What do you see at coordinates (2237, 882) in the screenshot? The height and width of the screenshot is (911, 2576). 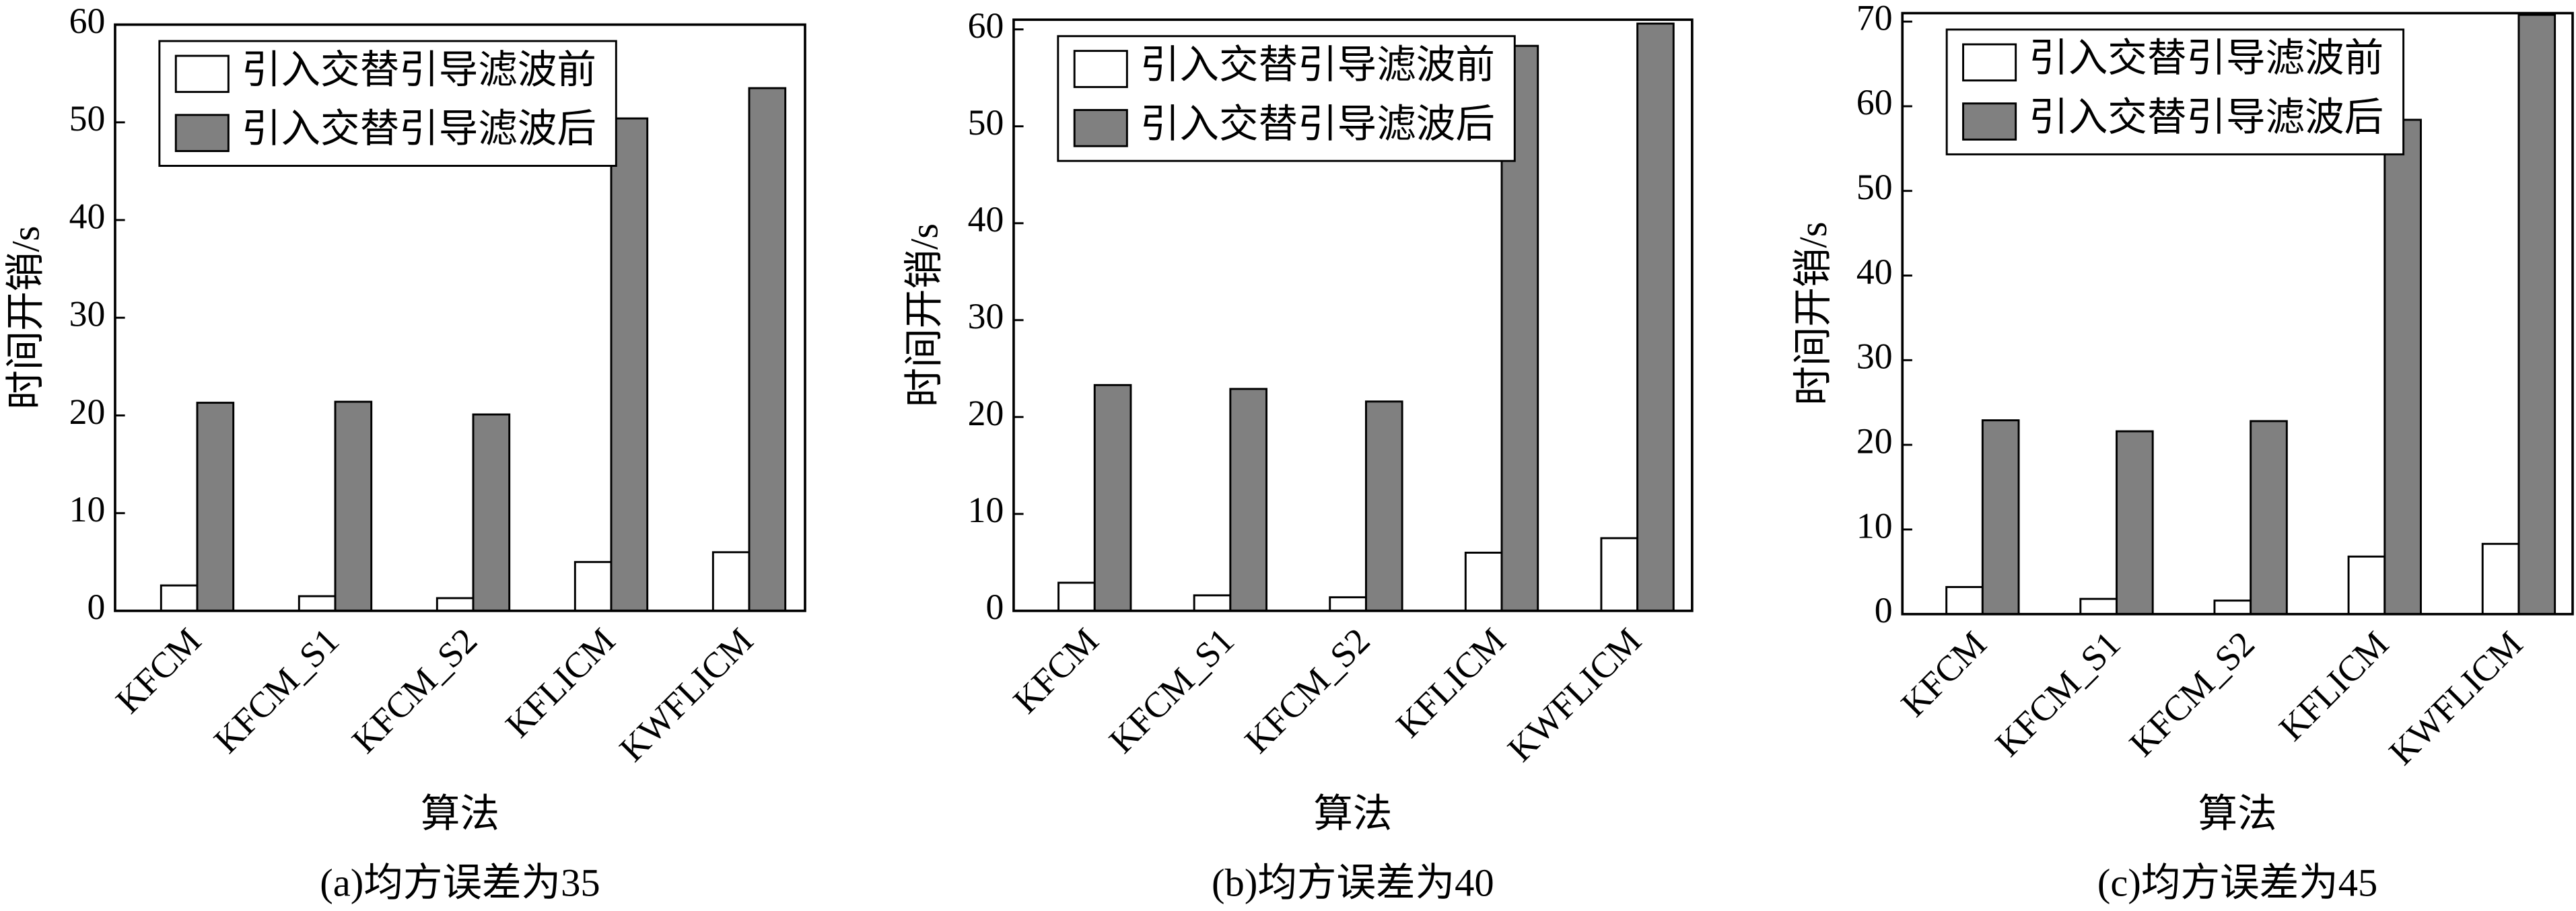 I see `caption: (c)均方误差为45` at bounding box center [2237, 882].